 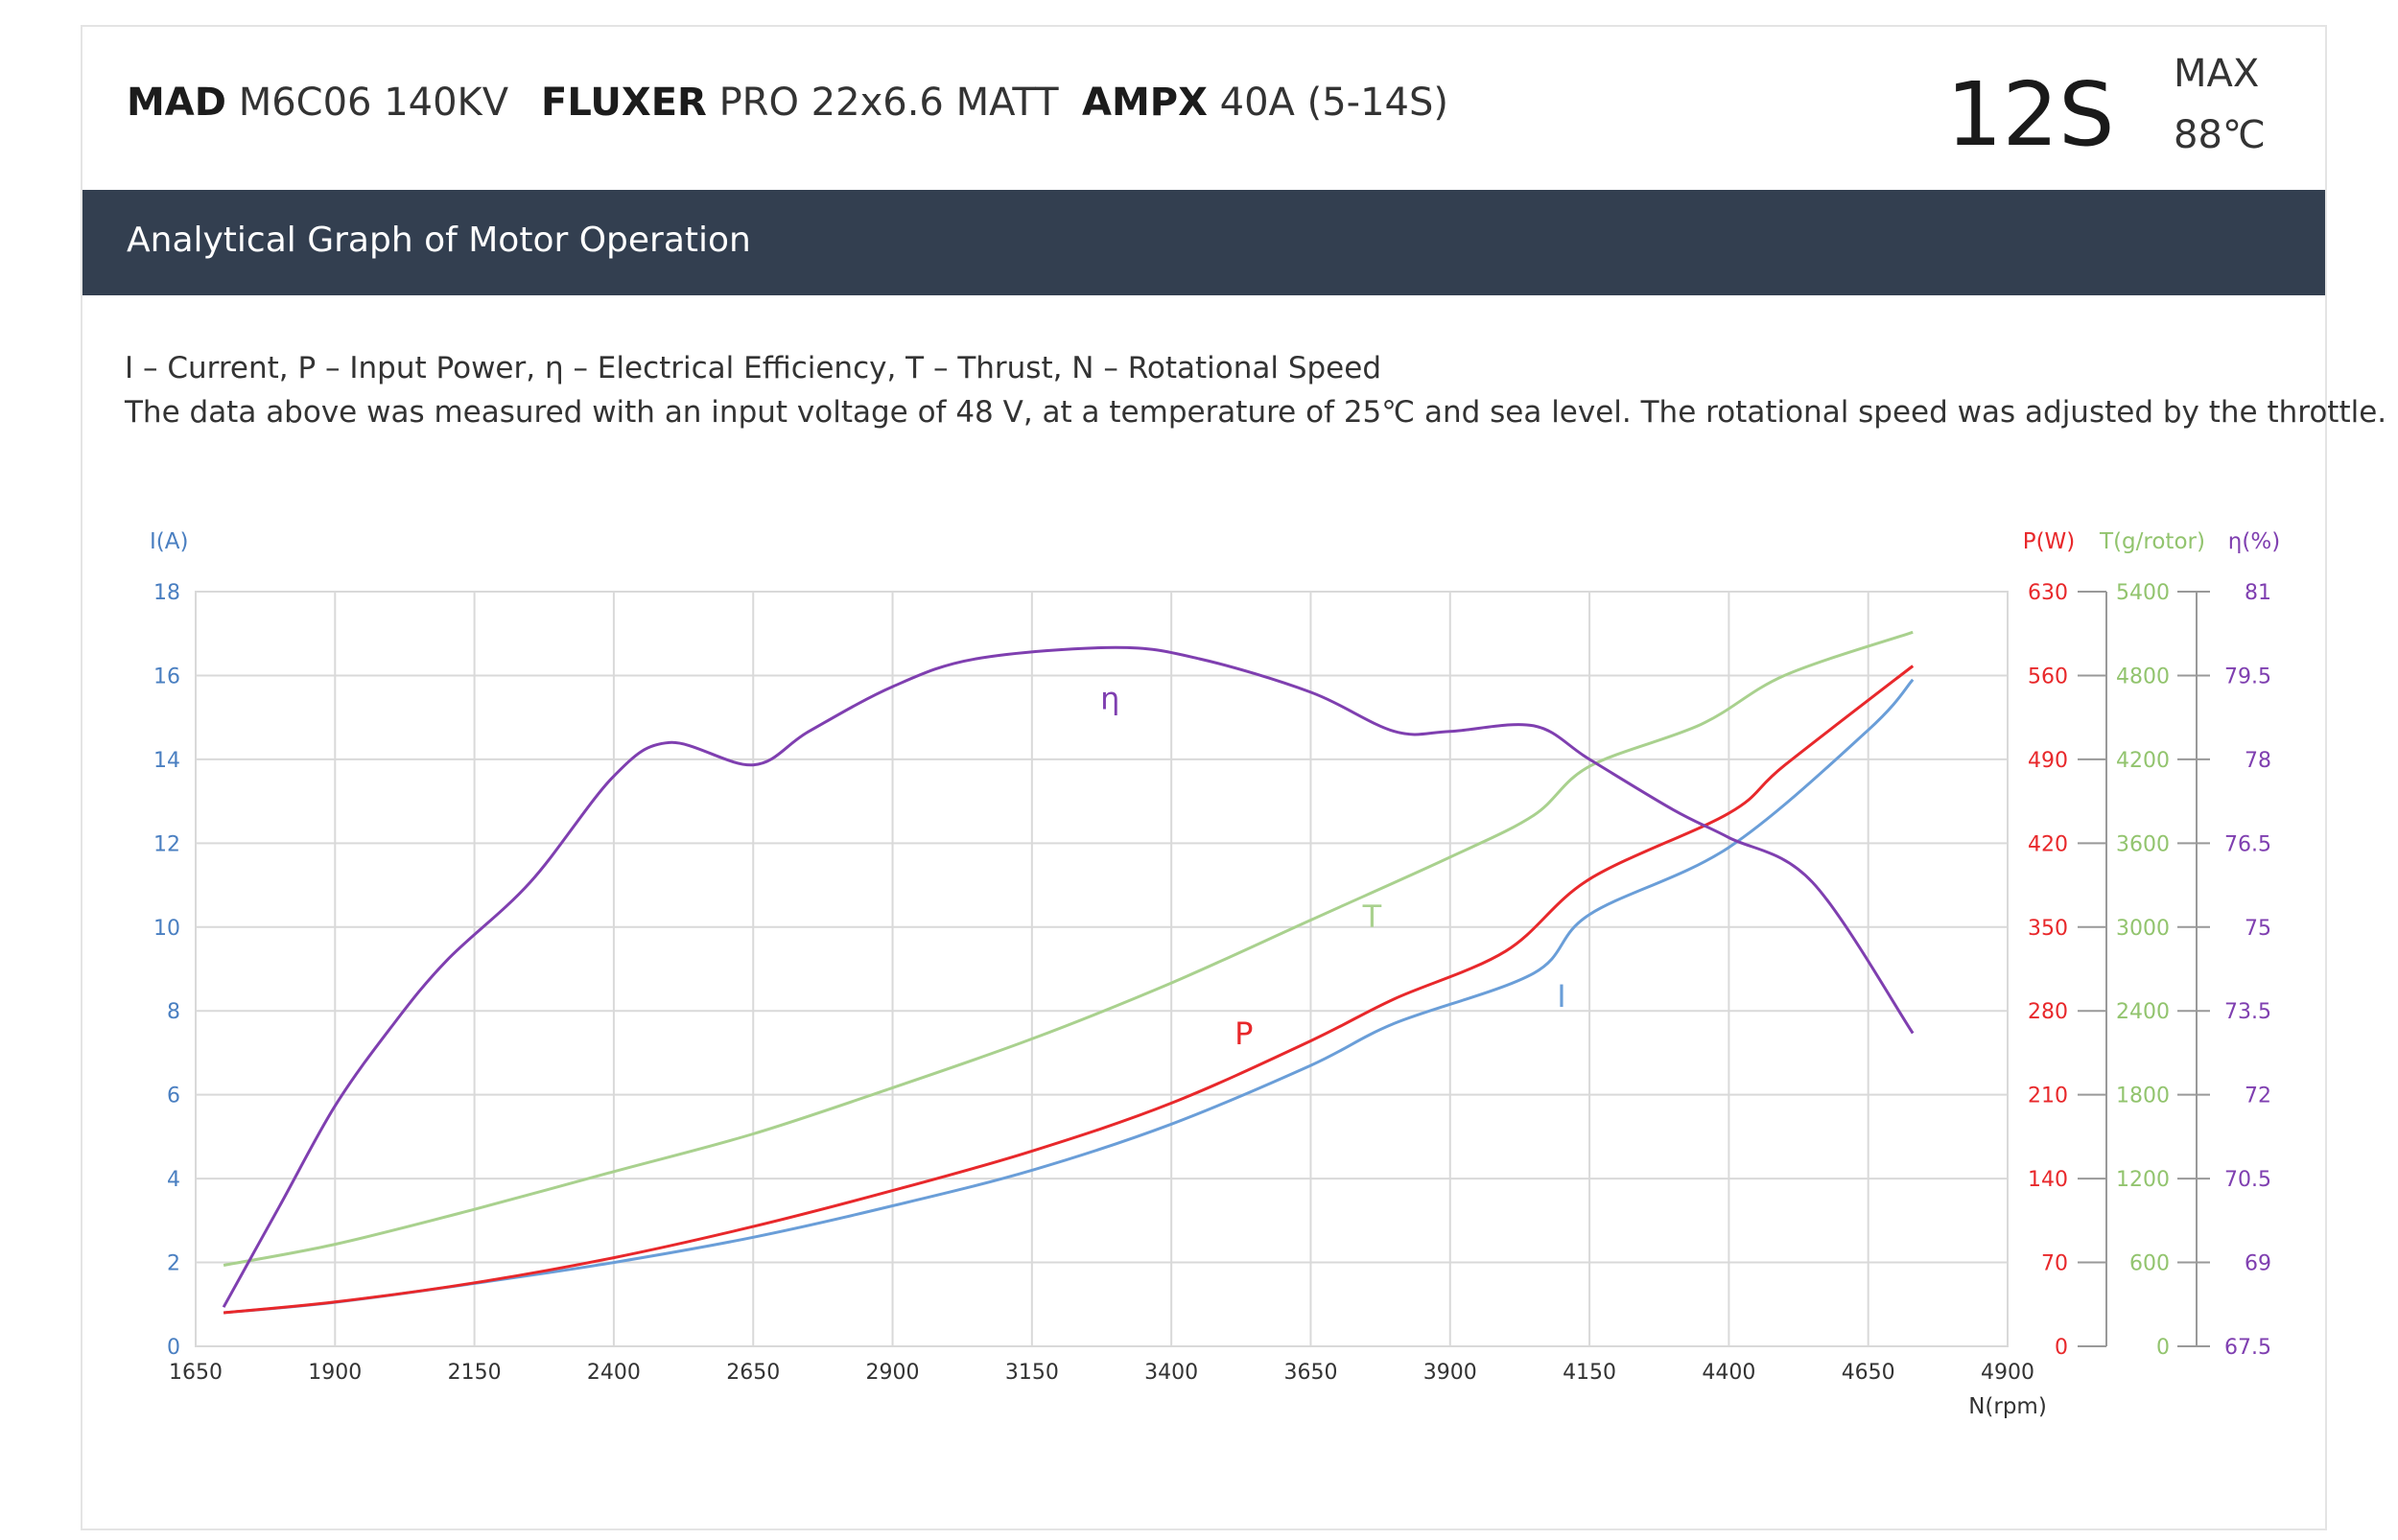 What do you see at coordinates (2143, 929) in the screenshot?
I see `thrust-tick-label: 3000` at bounding box center [2143, 929].